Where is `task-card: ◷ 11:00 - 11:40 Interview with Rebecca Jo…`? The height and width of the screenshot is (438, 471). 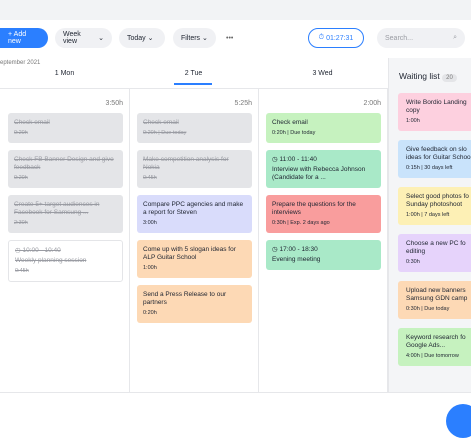
task-card: ◷ 11:00 - 11:40 Interview with Rebecca Jo… is located at coordinates (323, 169).